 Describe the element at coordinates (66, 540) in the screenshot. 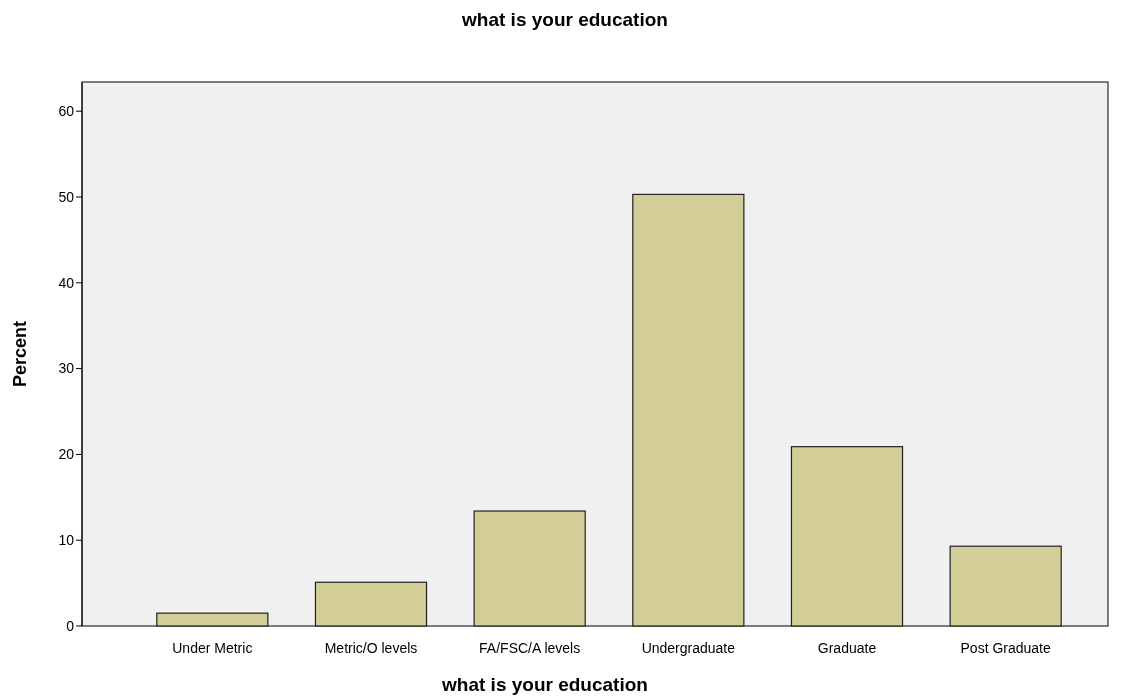

I see `y-tick-label: 10` at that location.